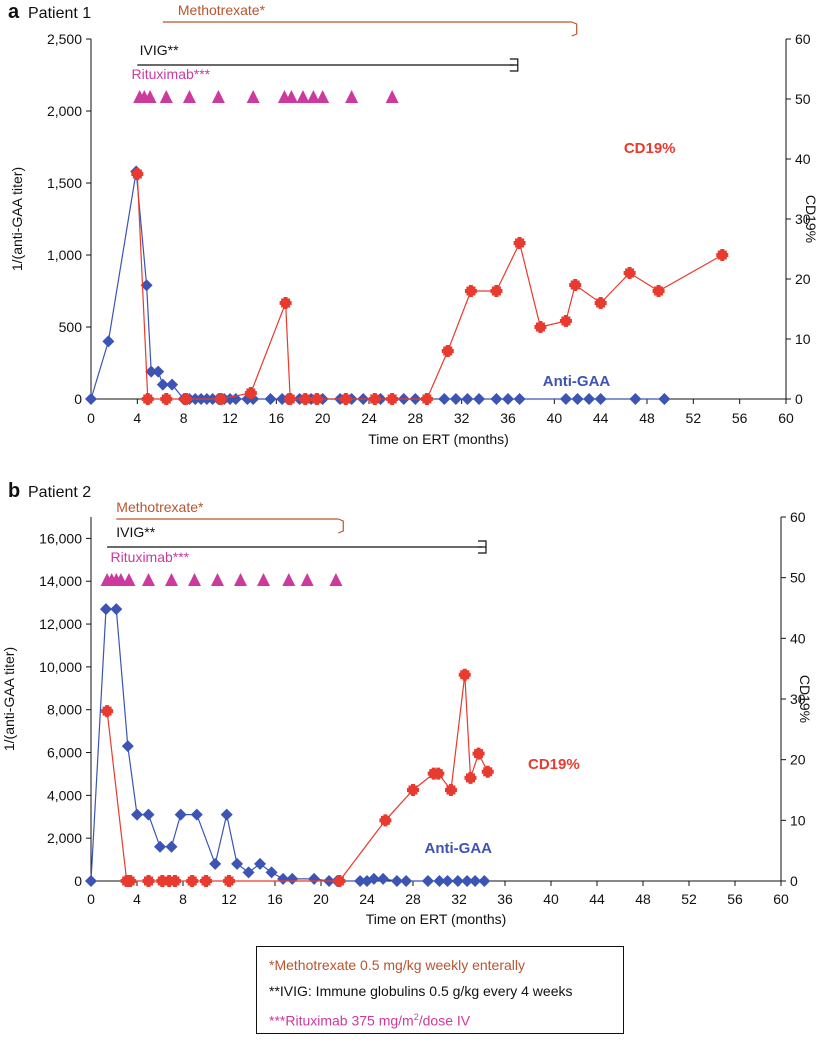  What do you see at coordinates (369, 418) in the screenshot?
I see `x-tick-label: 24` at bounding box center [369, 418].